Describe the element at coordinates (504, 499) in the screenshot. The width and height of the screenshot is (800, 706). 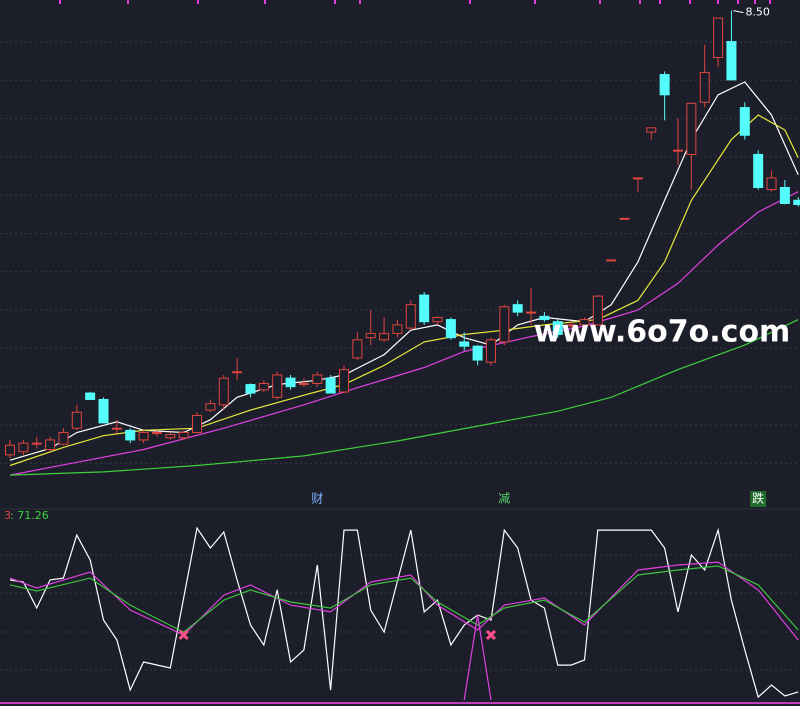
I see `event-marker: 减` at that location.